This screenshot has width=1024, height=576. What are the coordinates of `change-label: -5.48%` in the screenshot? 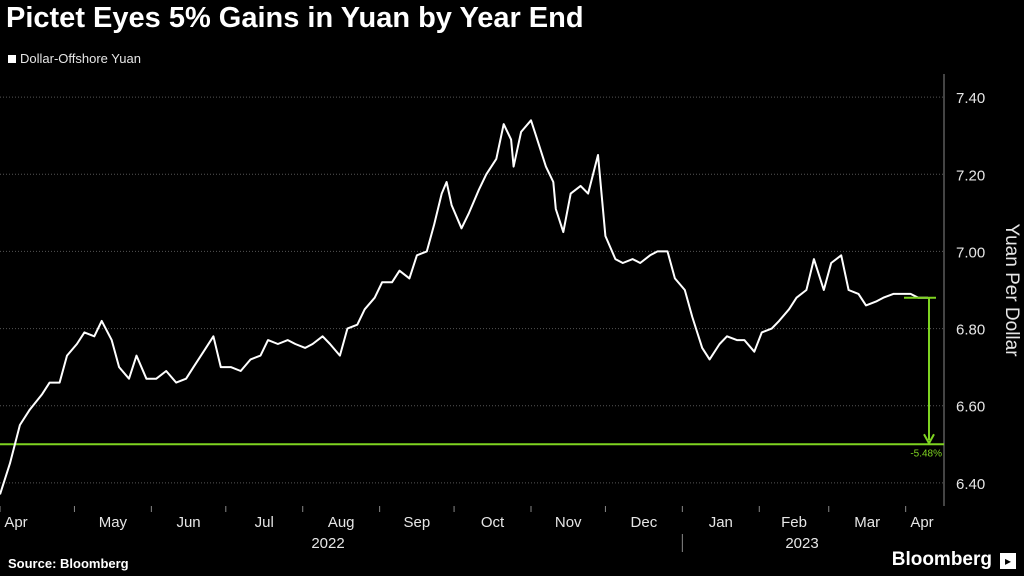 It's located at (926, 453).